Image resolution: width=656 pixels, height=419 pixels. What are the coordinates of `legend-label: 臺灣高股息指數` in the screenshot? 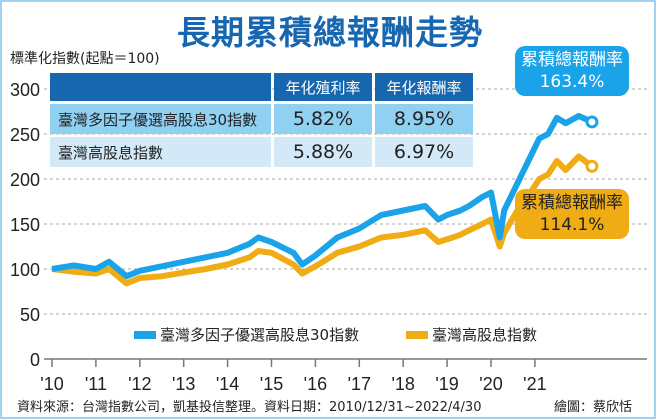 It's located at (485, 335).